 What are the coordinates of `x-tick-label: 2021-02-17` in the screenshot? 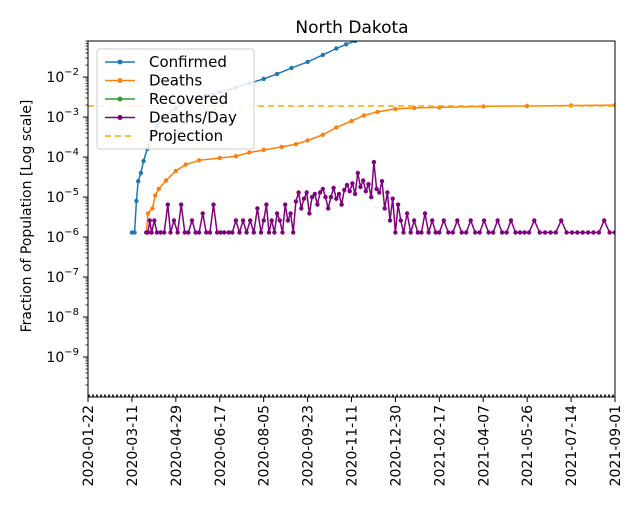 It's located at (440, 445).